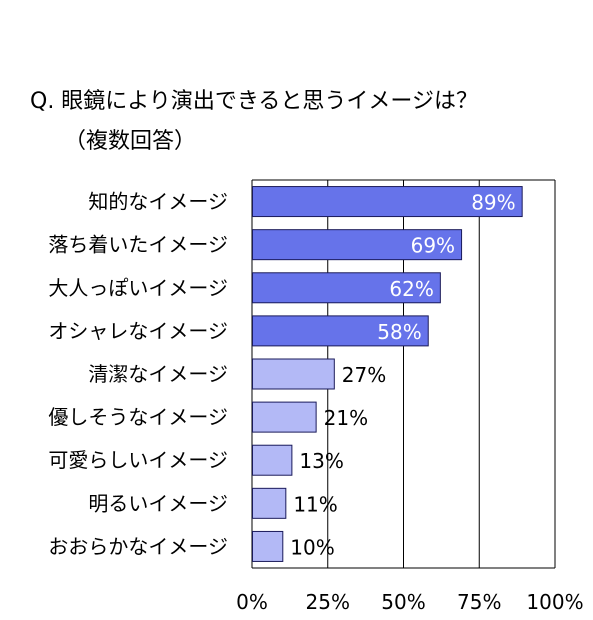 The width and height of the screenshot is (593, 620). I want to click on data-label: 27%, so click(364, 375).